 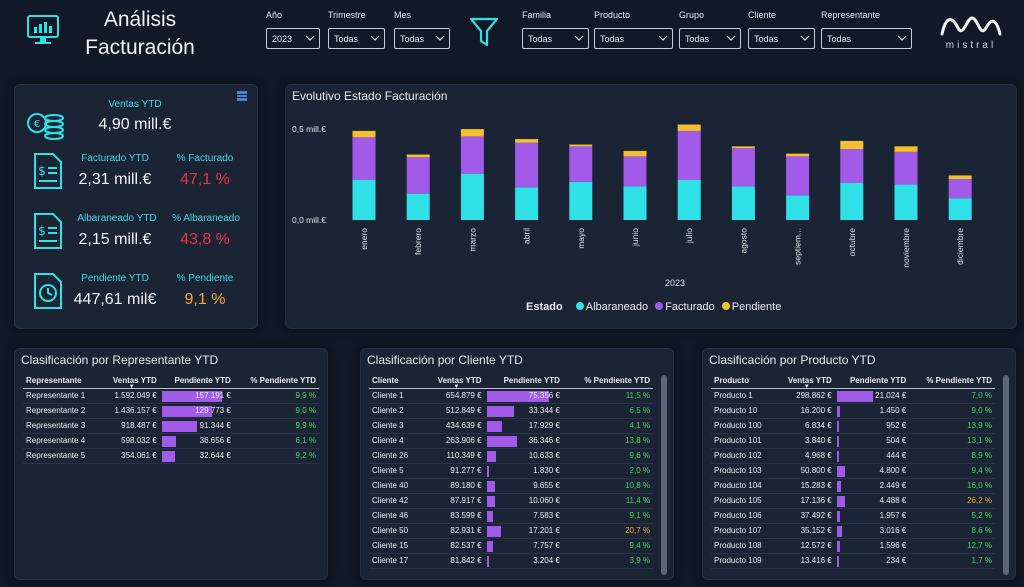 What do you see at coordinates (511, 471) in the screenshot?
I see `table-row: Cliente 5 91.277 € 1.830 €2,0 %` at bounding box center [511, 471].